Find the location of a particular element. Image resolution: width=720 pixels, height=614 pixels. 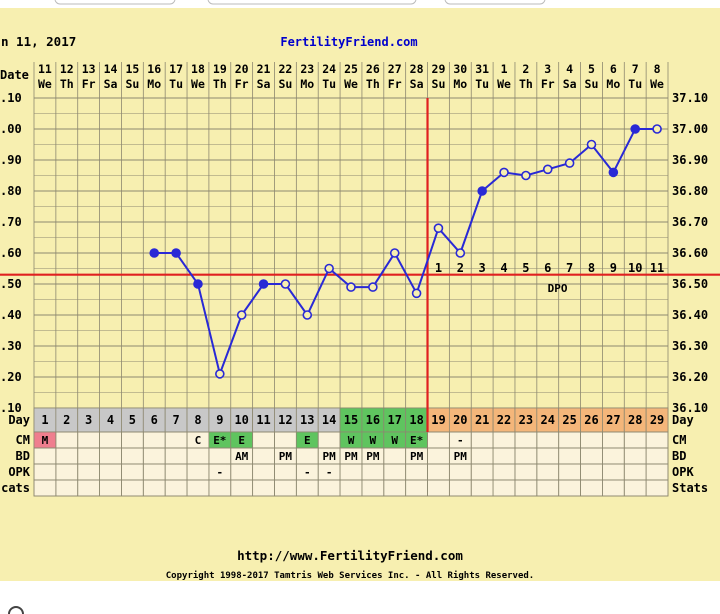

date-number: 14 is located at coordinates (111, 69).